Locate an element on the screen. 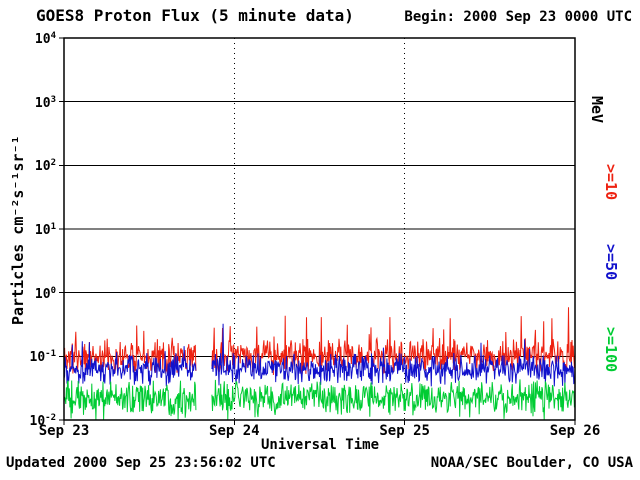 This screenshot has width=640, height=480. right-axis-label-100: >=100 is located at coordinates (611, 350).